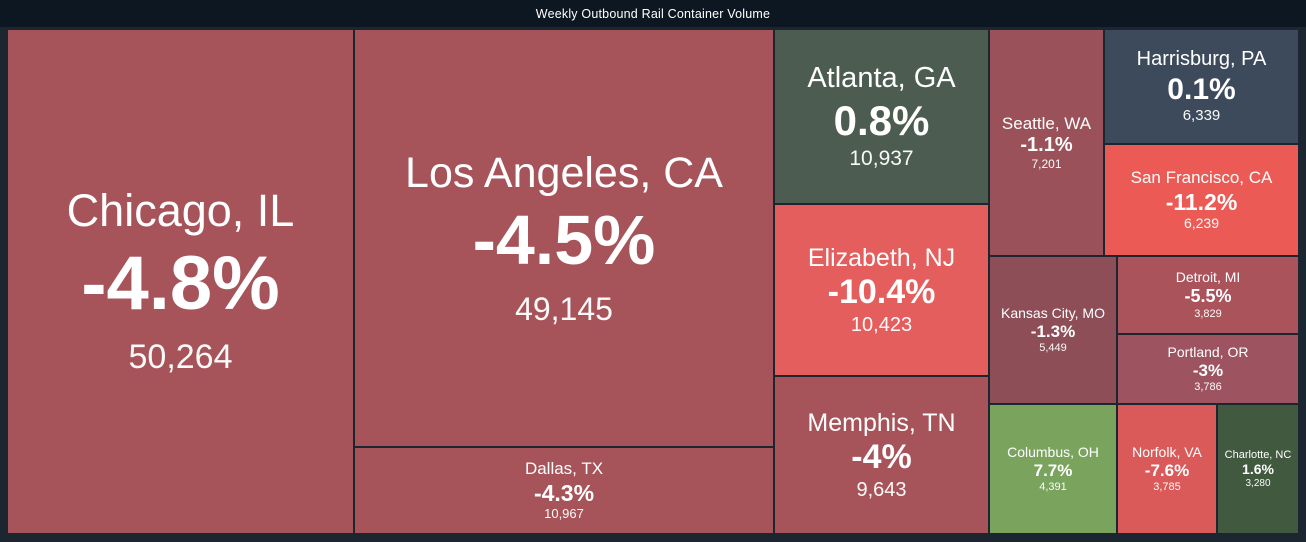  I want to click on tile-pct-value: -10.4%, so click(881, 292).